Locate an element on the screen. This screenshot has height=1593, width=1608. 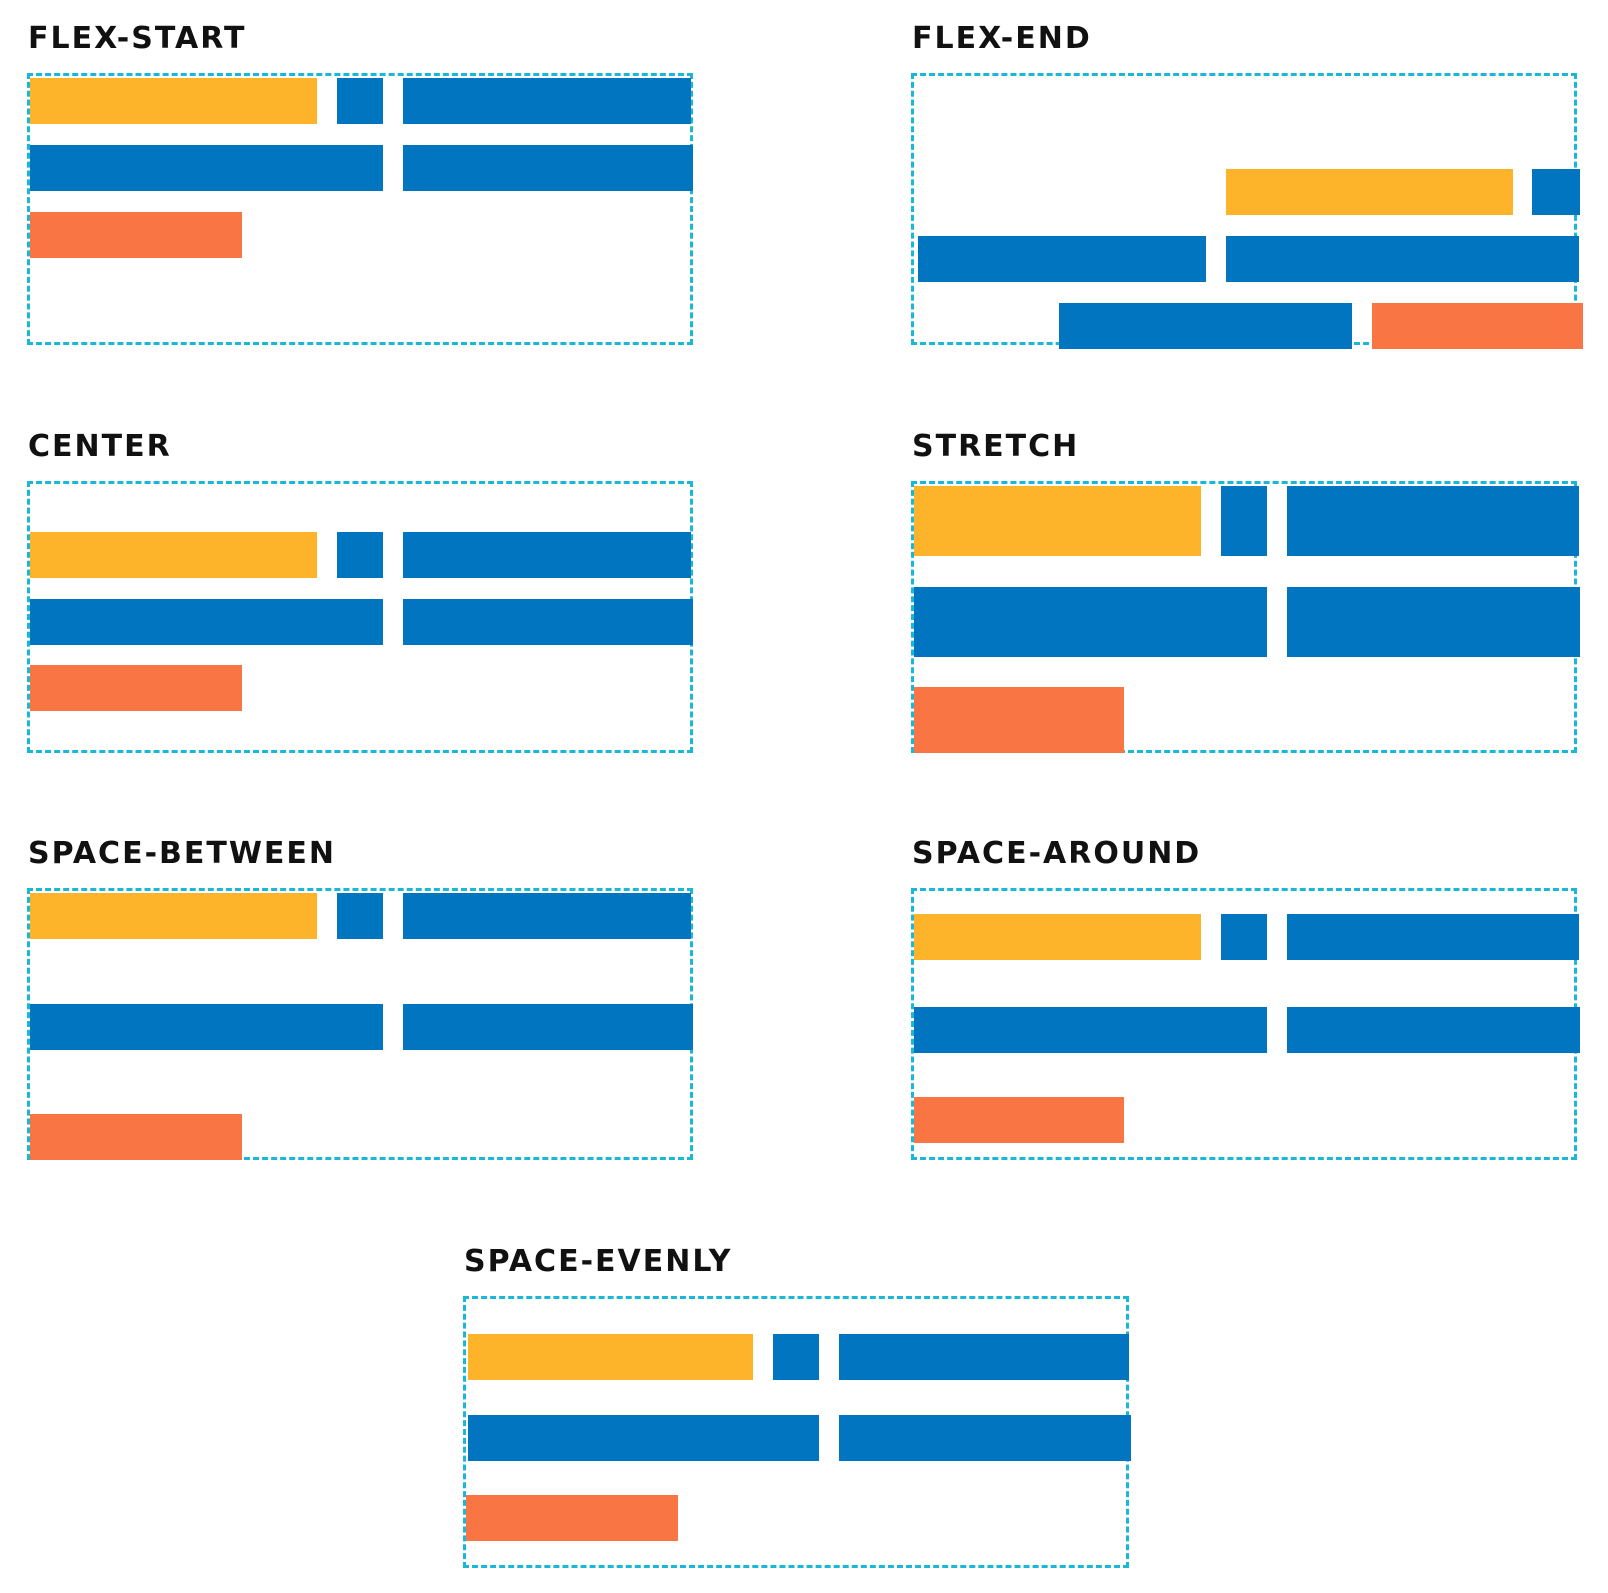
panel-title: SPACE-AROUND is located at coordinates (1057, 853).